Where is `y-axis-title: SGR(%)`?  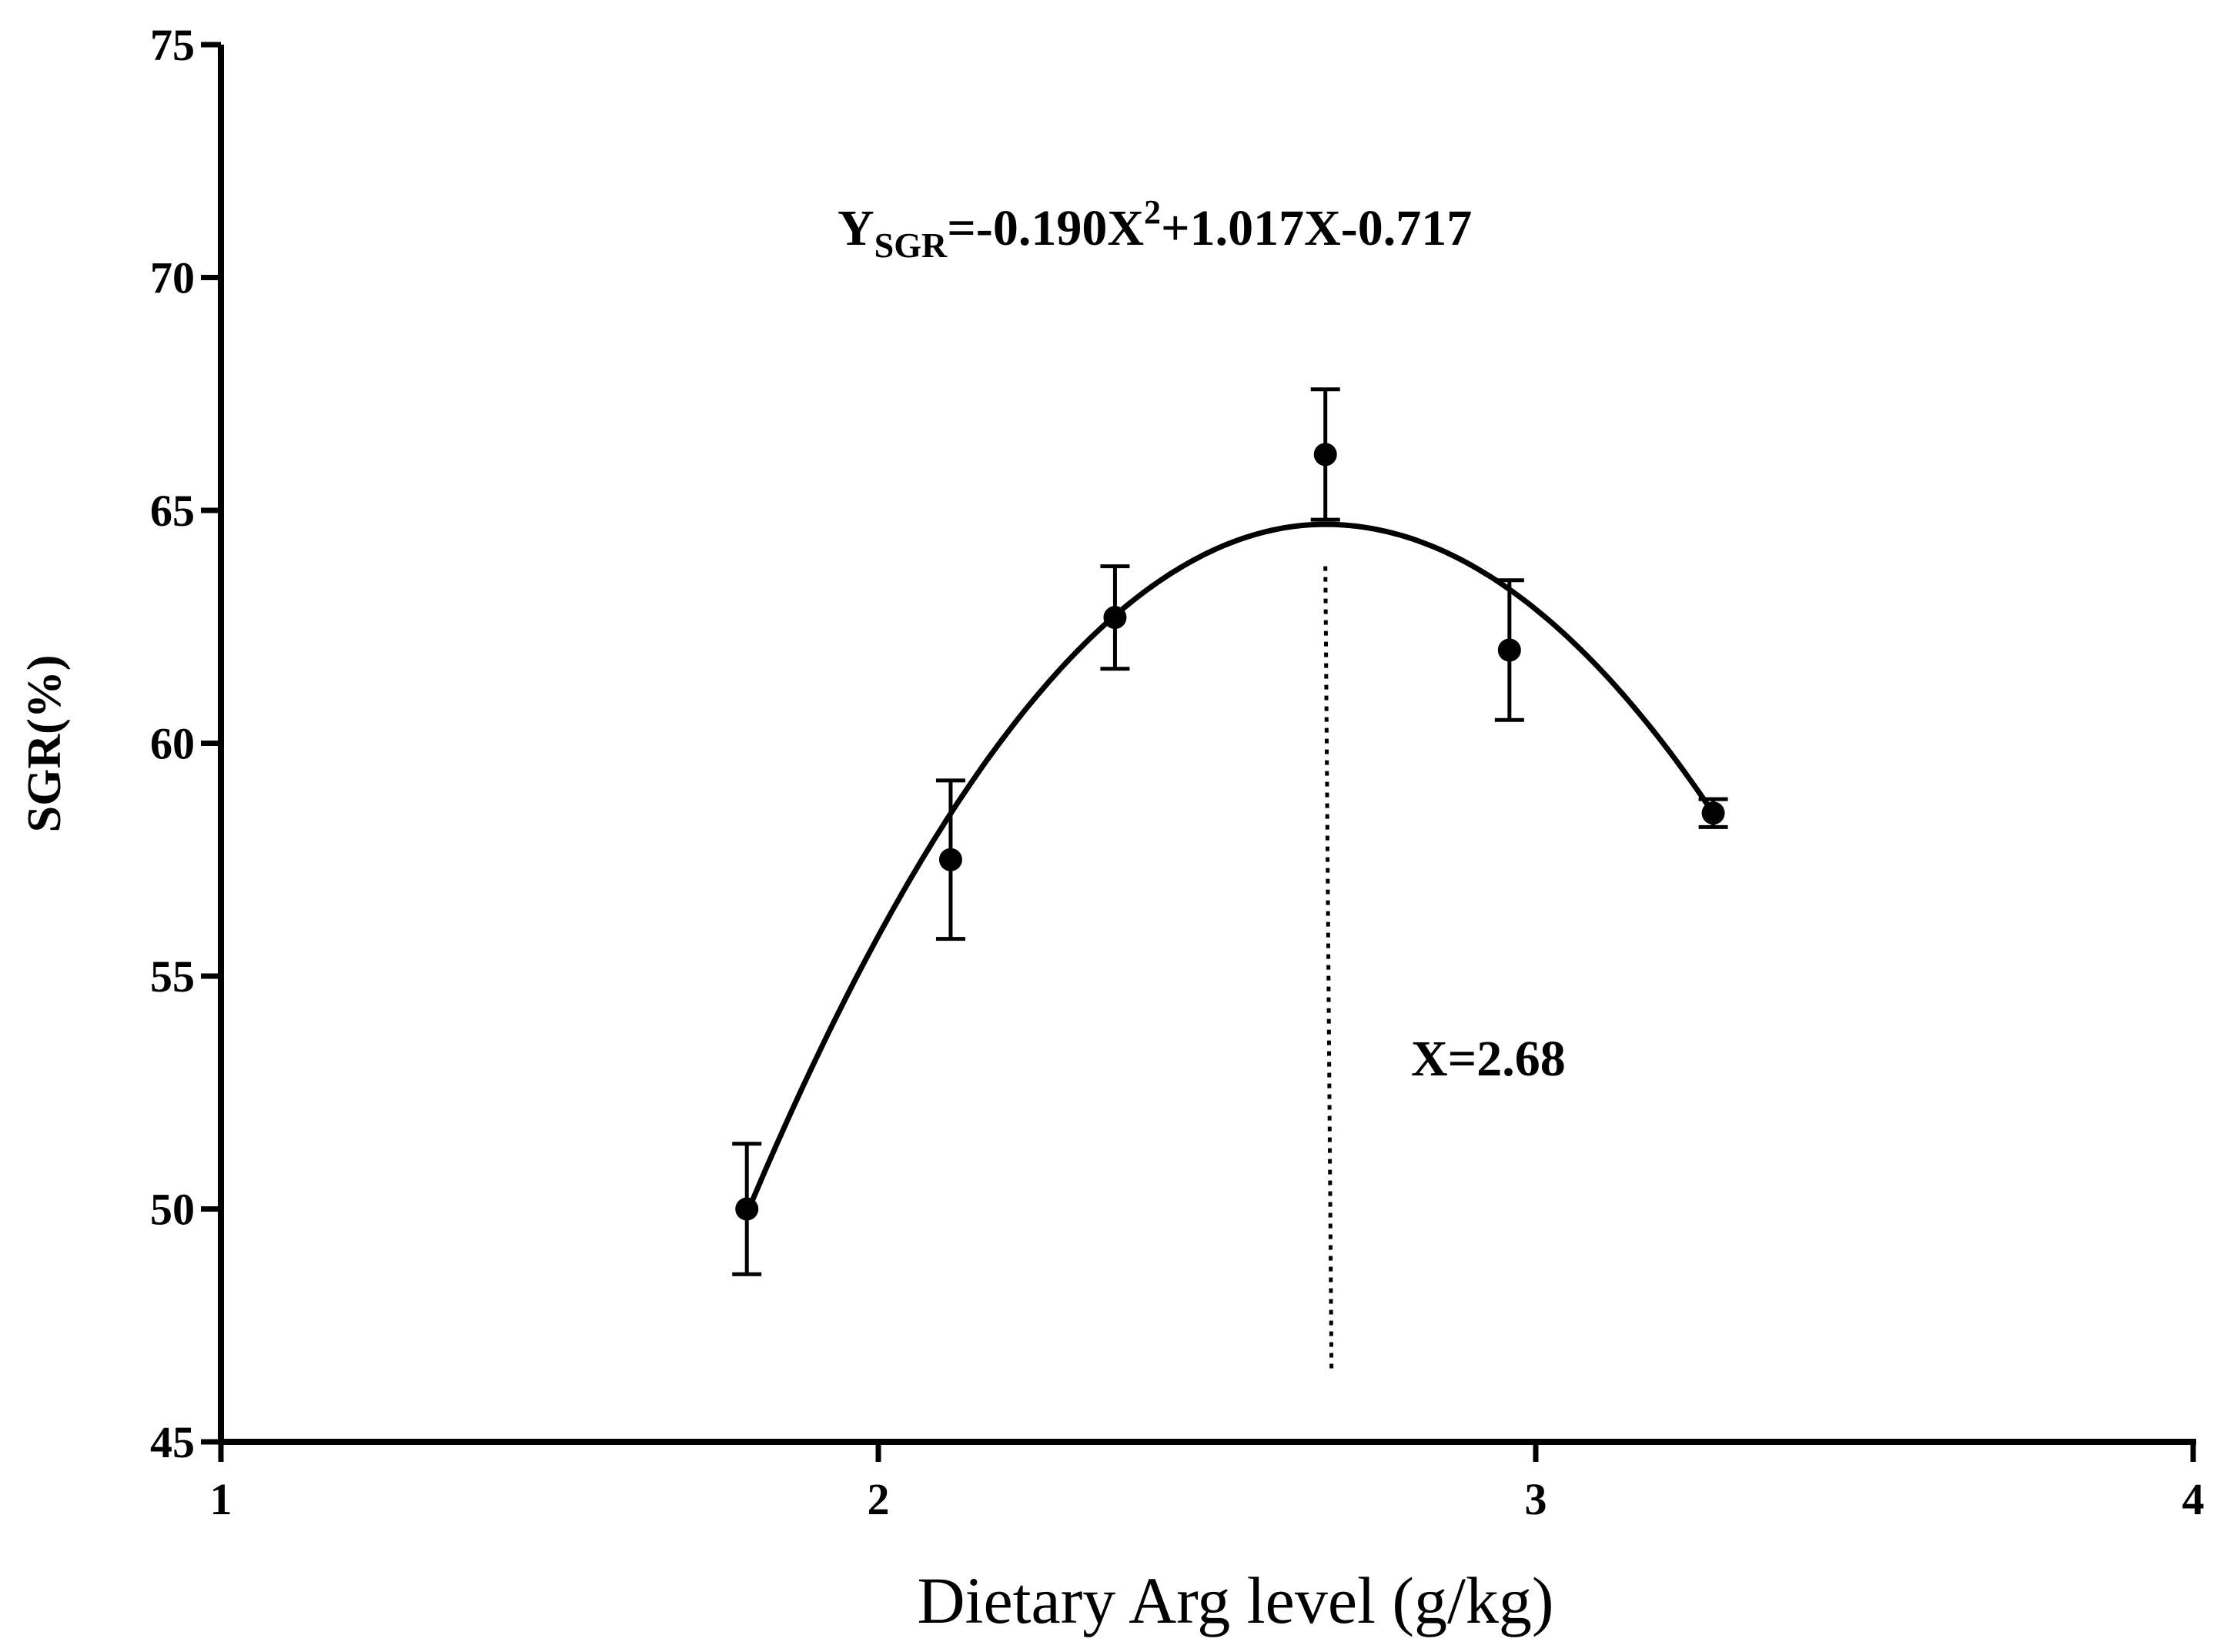 y-axis-title: SGR(%) is located at coordinates (44, 744).